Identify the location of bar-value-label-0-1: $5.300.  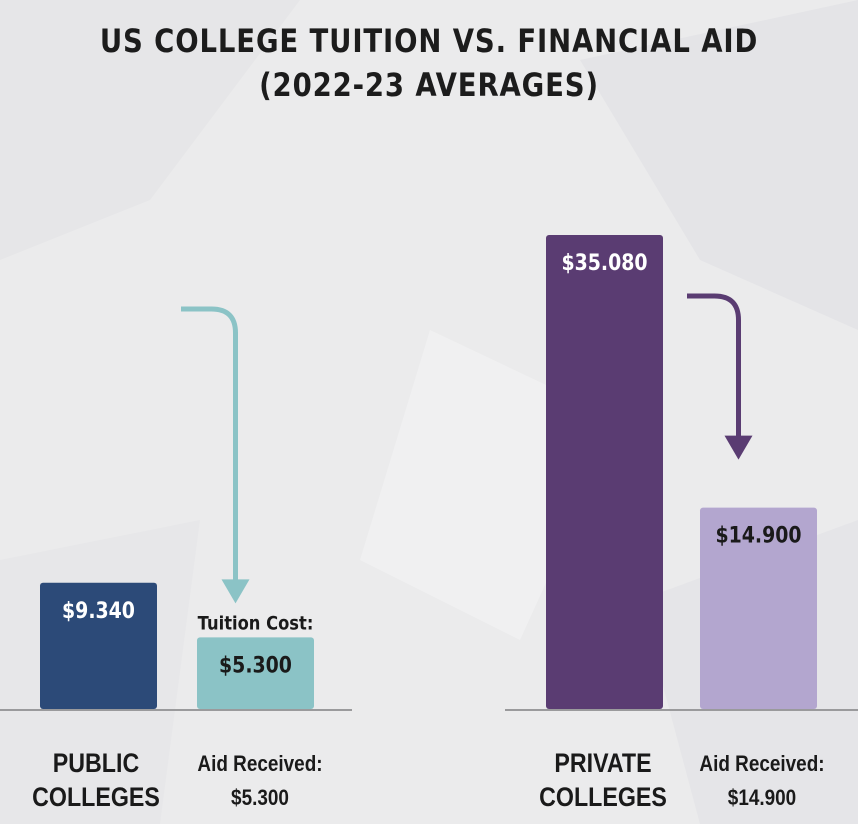
(255, 665).